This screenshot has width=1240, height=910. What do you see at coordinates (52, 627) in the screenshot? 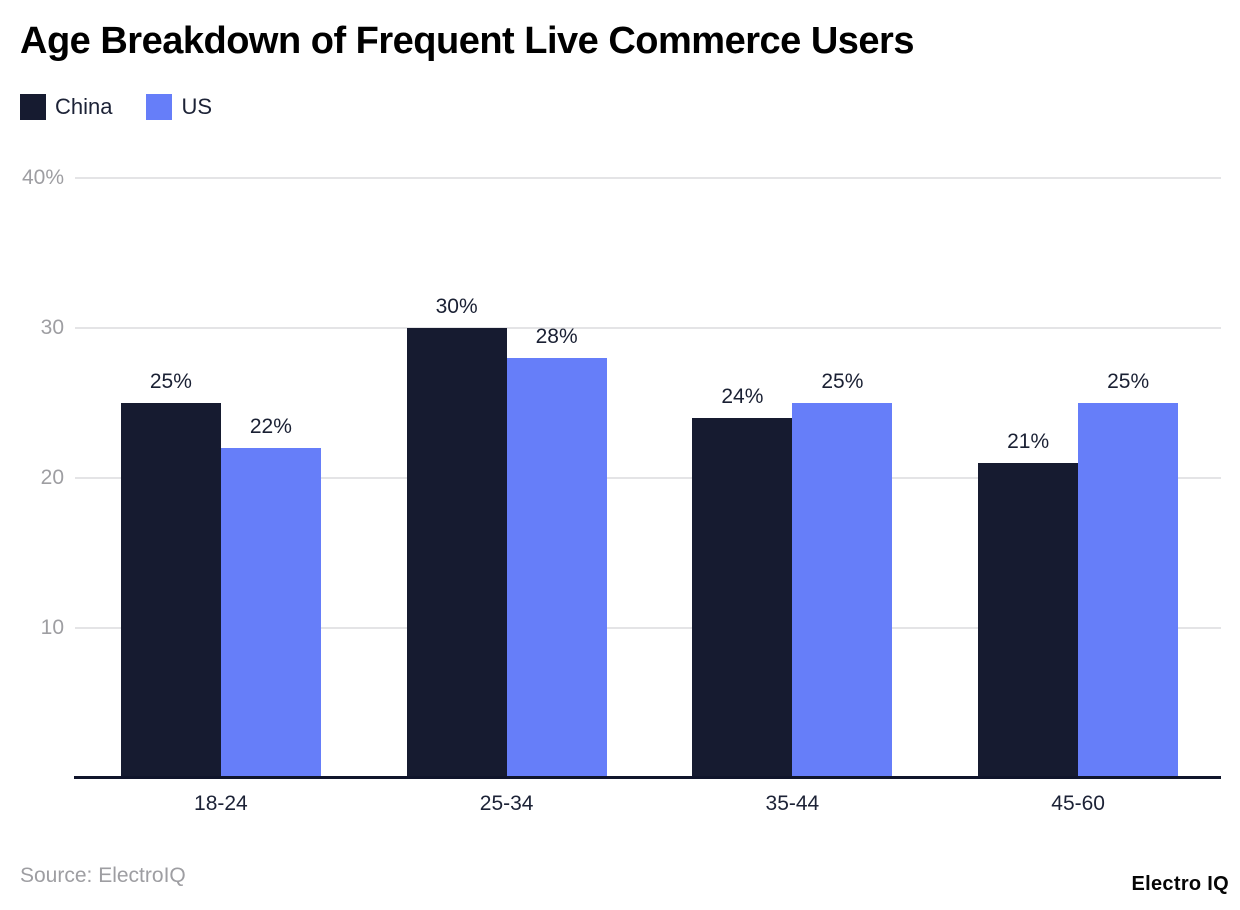
I see `y-axis-tick-10: 10` at bounding box center [52, 627].